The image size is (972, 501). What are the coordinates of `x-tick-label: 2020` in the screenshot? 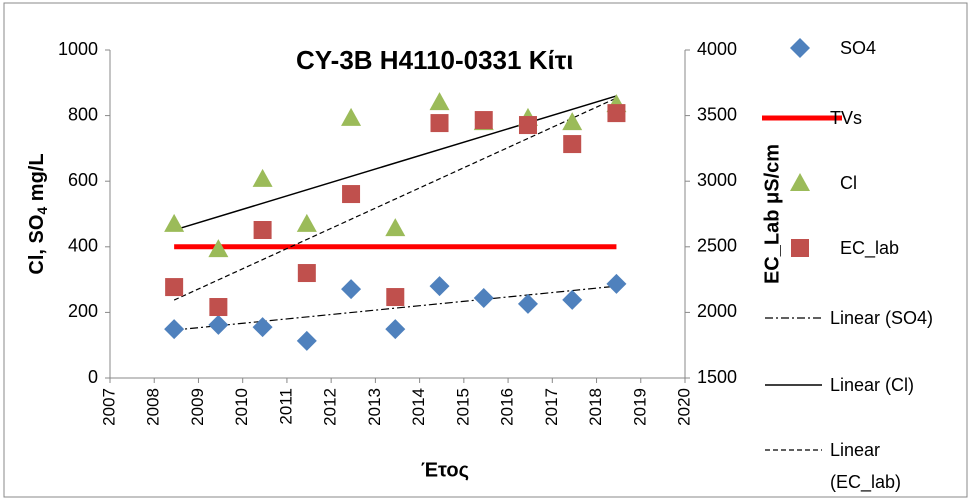 It's located at (683, 407).